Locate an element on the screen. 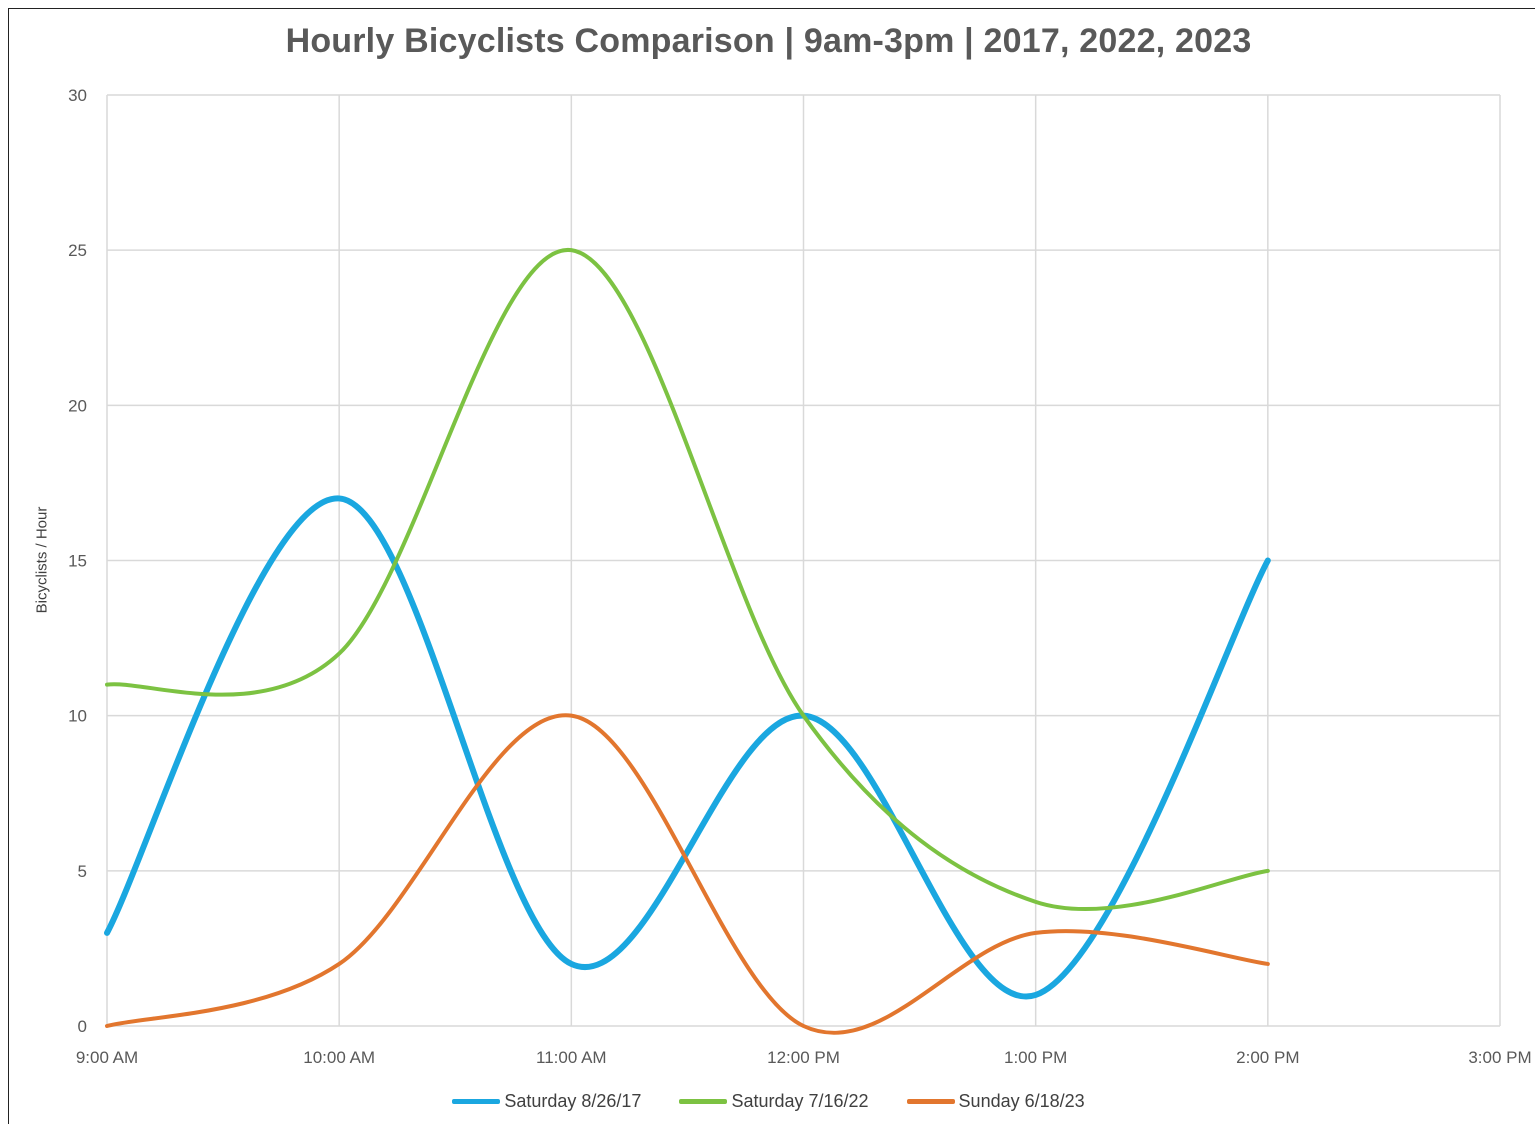  y-tick-label: 20 is located at coordinates (77, 405).